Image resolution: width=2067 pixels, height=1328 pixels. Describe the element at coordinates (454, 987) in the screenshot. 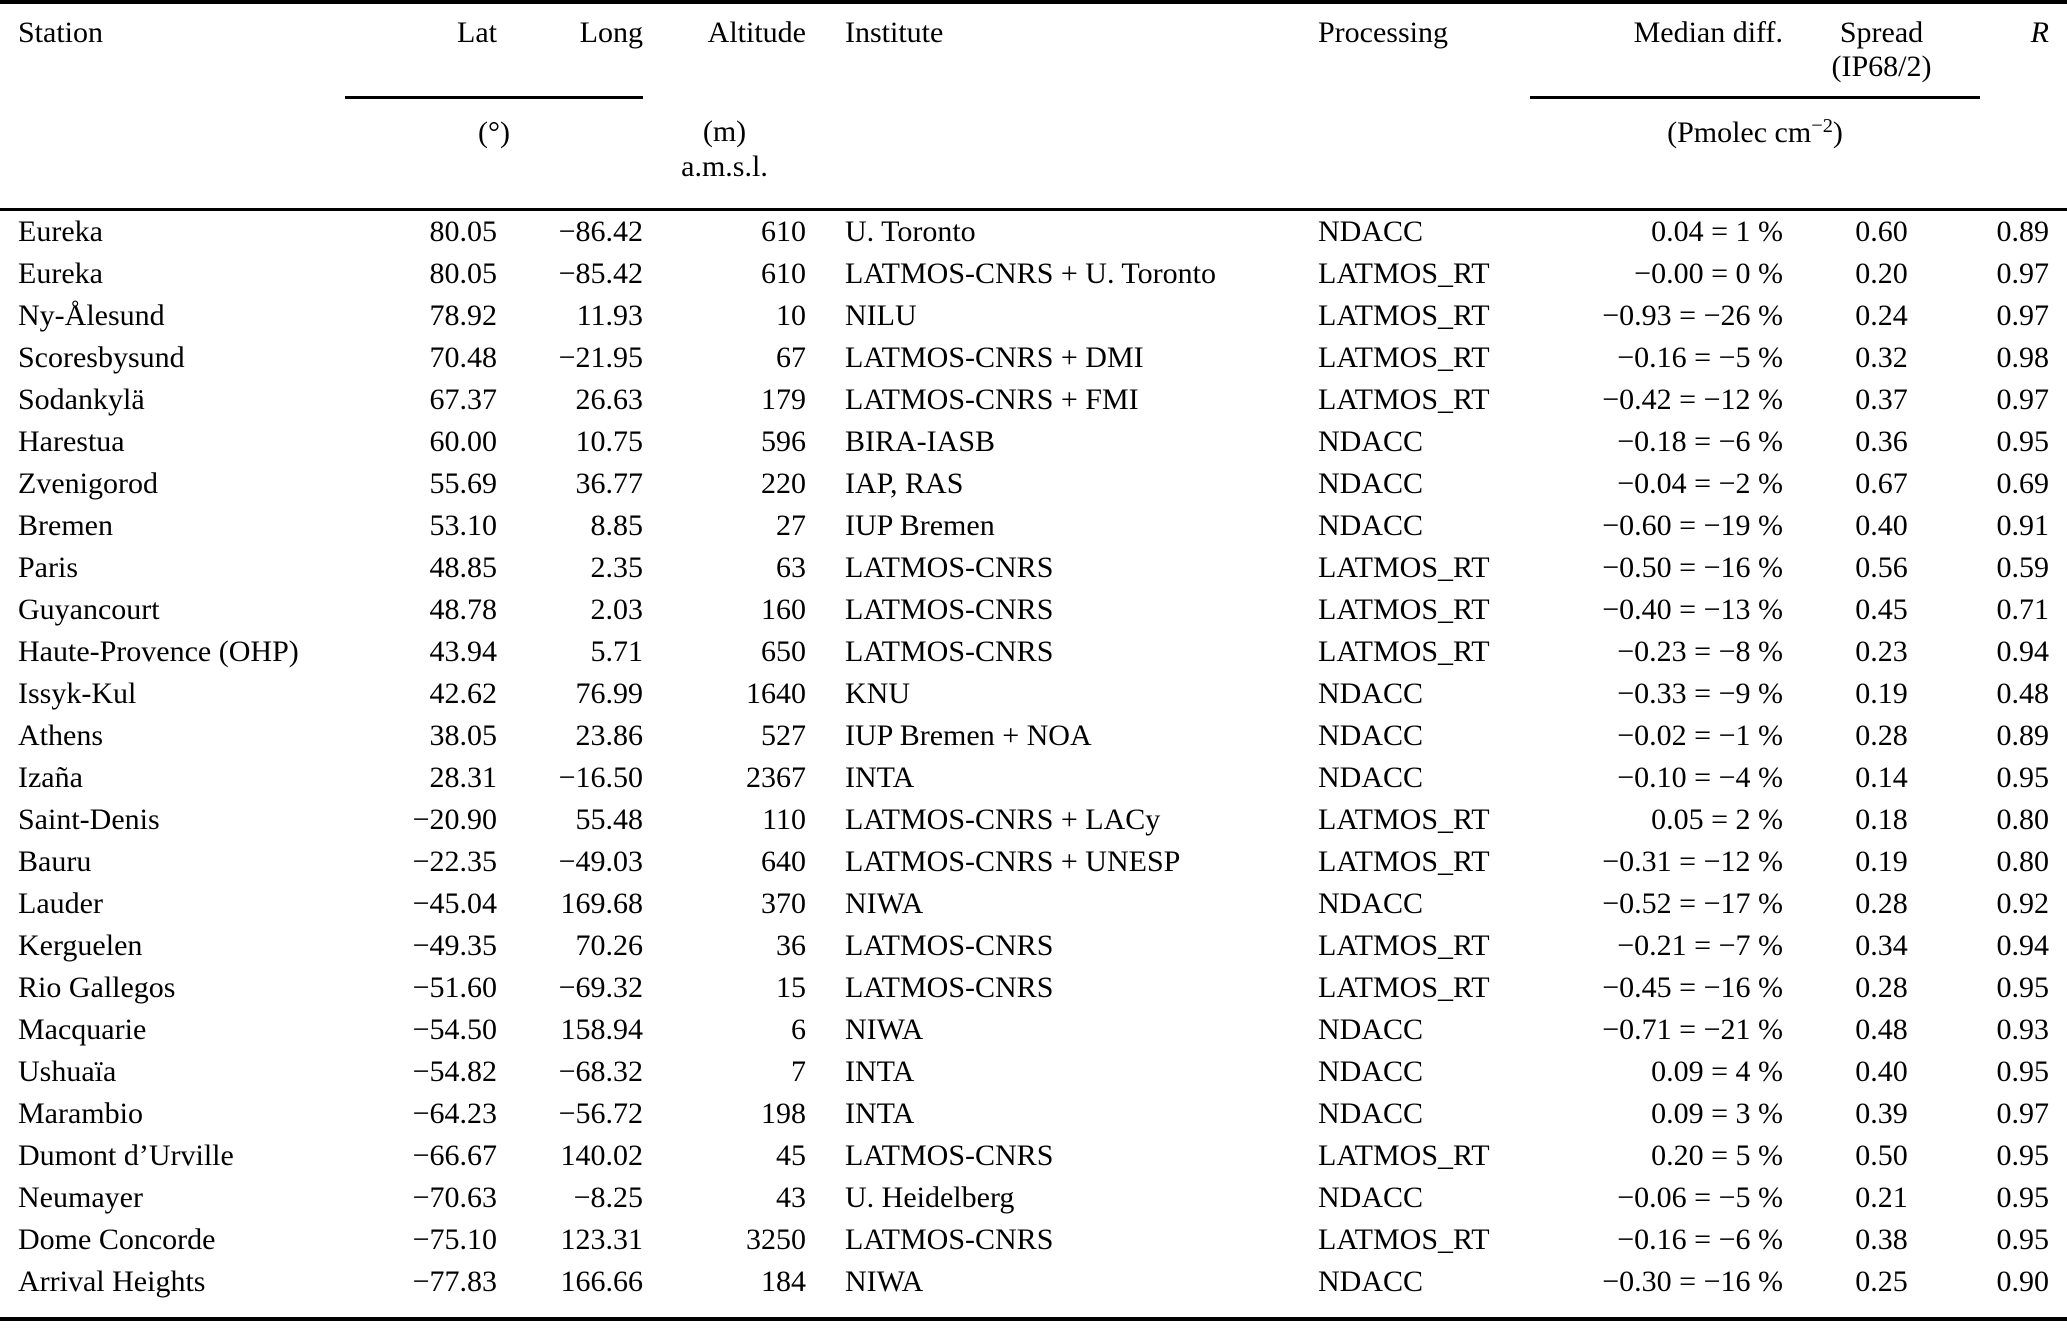

I see `cell-lat: −51.60` at that location.